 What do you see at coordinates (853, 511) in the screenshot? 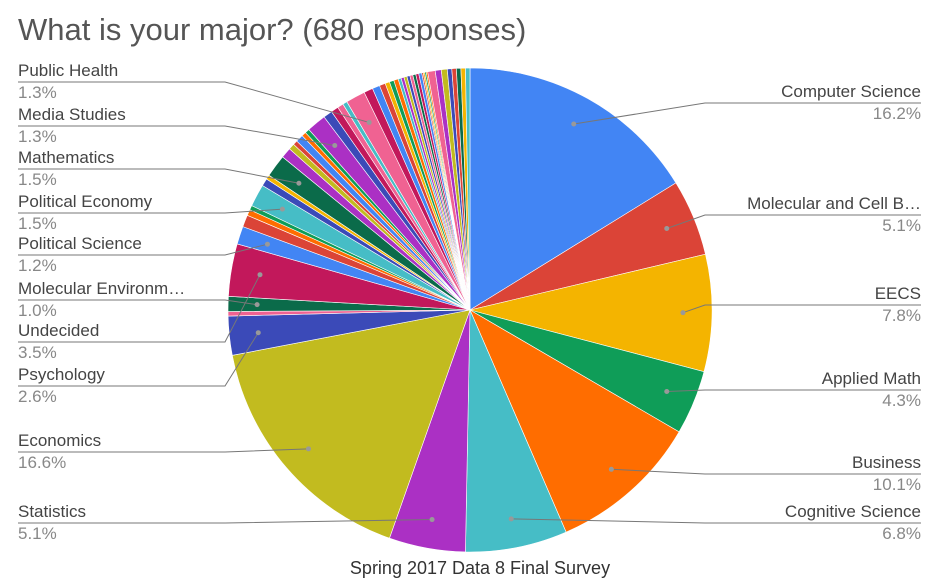
I see `slice-label: Cognitive Science` at bounding box center [853, 511].